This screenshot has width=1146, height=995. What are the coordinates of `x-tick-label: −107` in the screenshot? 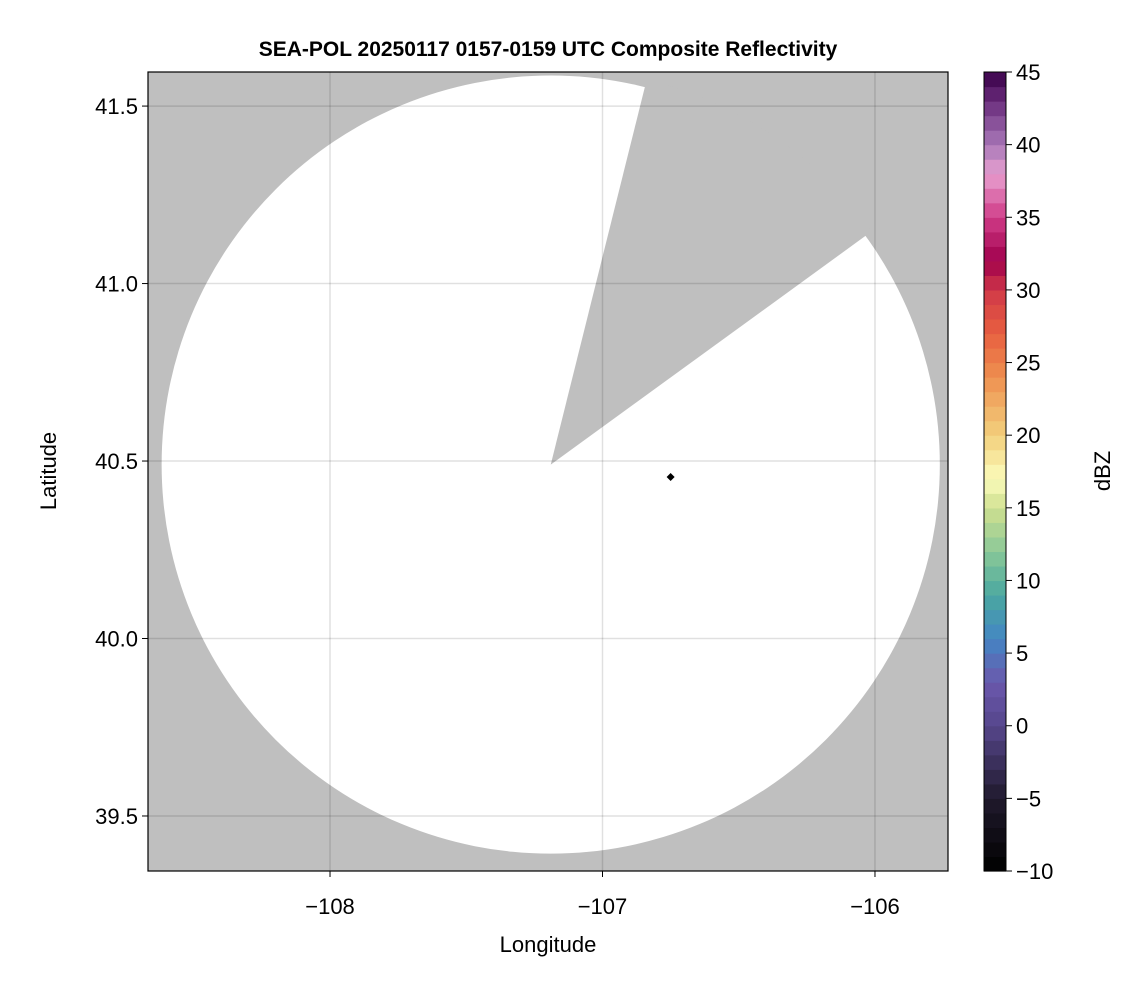 It's located at (603, 906).